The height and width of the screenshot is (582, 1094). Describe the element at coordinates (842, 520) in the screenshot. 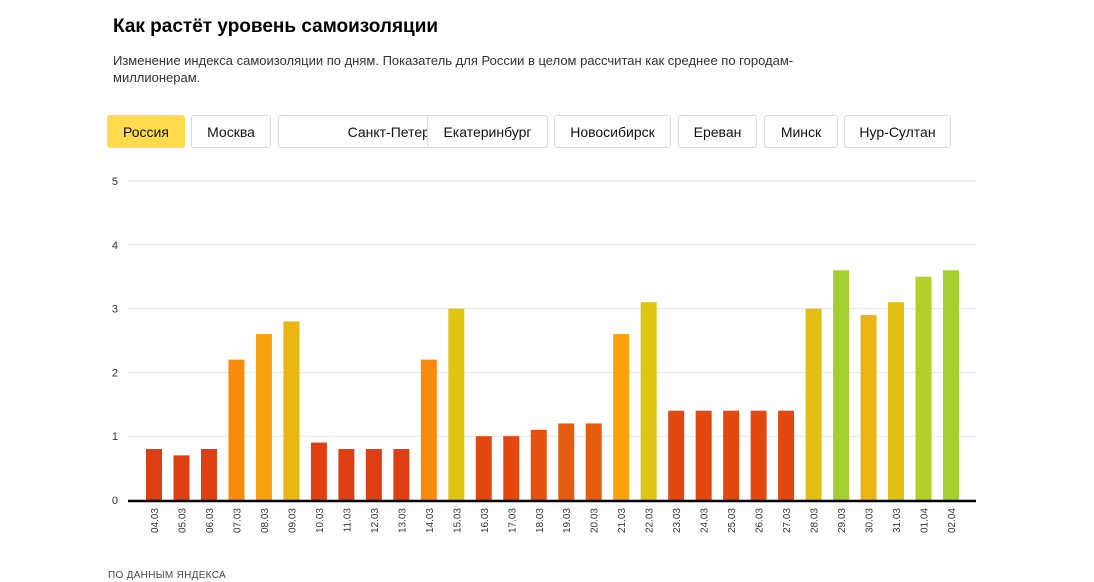

I see `x-tick-label: 29.03` at that location.